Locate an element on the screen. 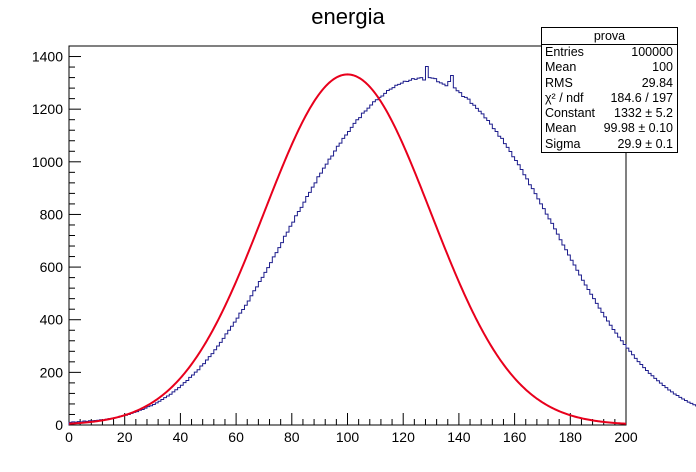 The image size is (696, 472). x-axis: 0 20 40 60 80 100 120 140 160 180 200 is located at coordinates (351, 429).